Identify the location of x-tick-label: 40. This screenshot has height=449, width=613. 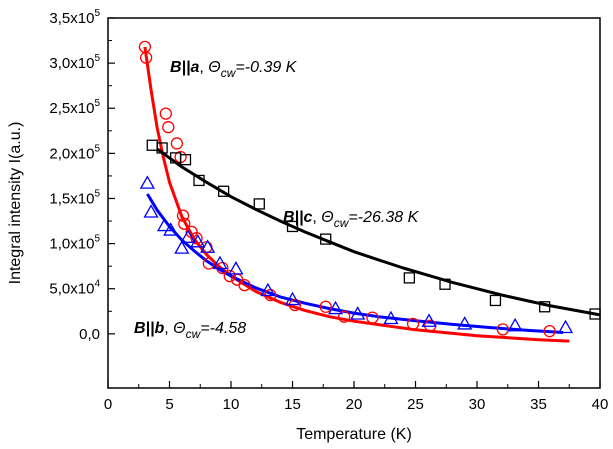
(600, 404).